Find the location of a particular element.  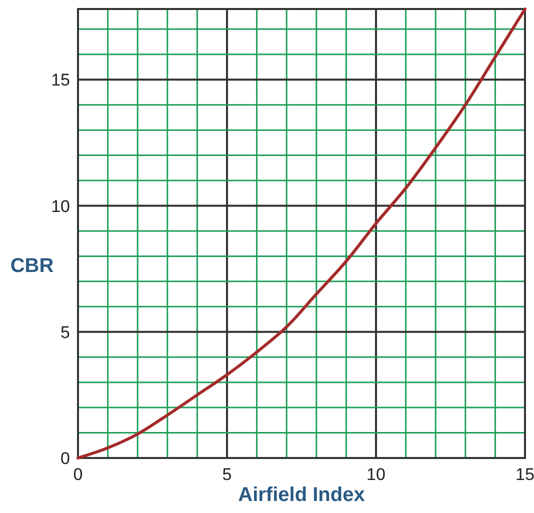

y-tick-label: 15 is located at coordinates (60, 80).